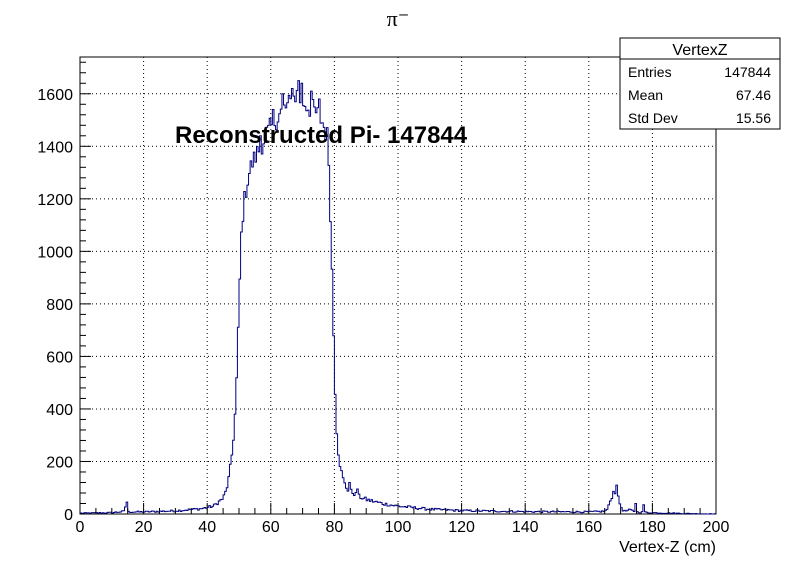  I want to click on stats-stddev-label: Std Dev, so click(653, 118).